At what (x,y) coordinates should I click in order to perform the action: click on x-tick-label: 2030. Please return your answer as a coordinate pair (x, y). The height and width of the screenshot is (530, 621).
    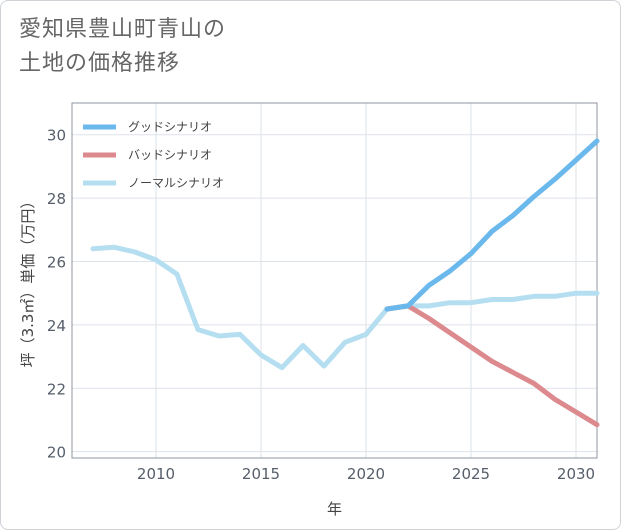
    Looking at the image, I should click on (576, 474).